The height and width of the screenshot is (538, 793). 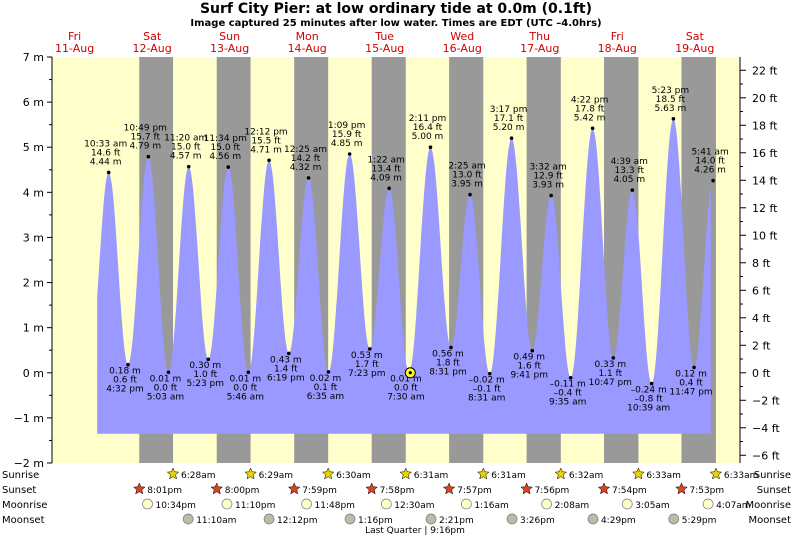 I want to click on high-tide-label: 11:20 am, so click(x=185, y=139).